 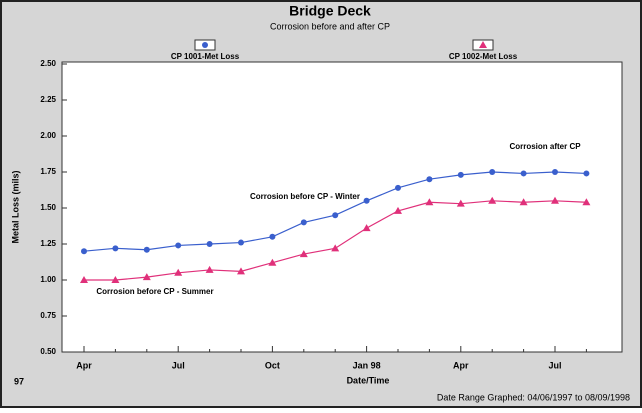 I want to click on legend-label: CP 1002-Met Loss, so click(x=483, y=56).